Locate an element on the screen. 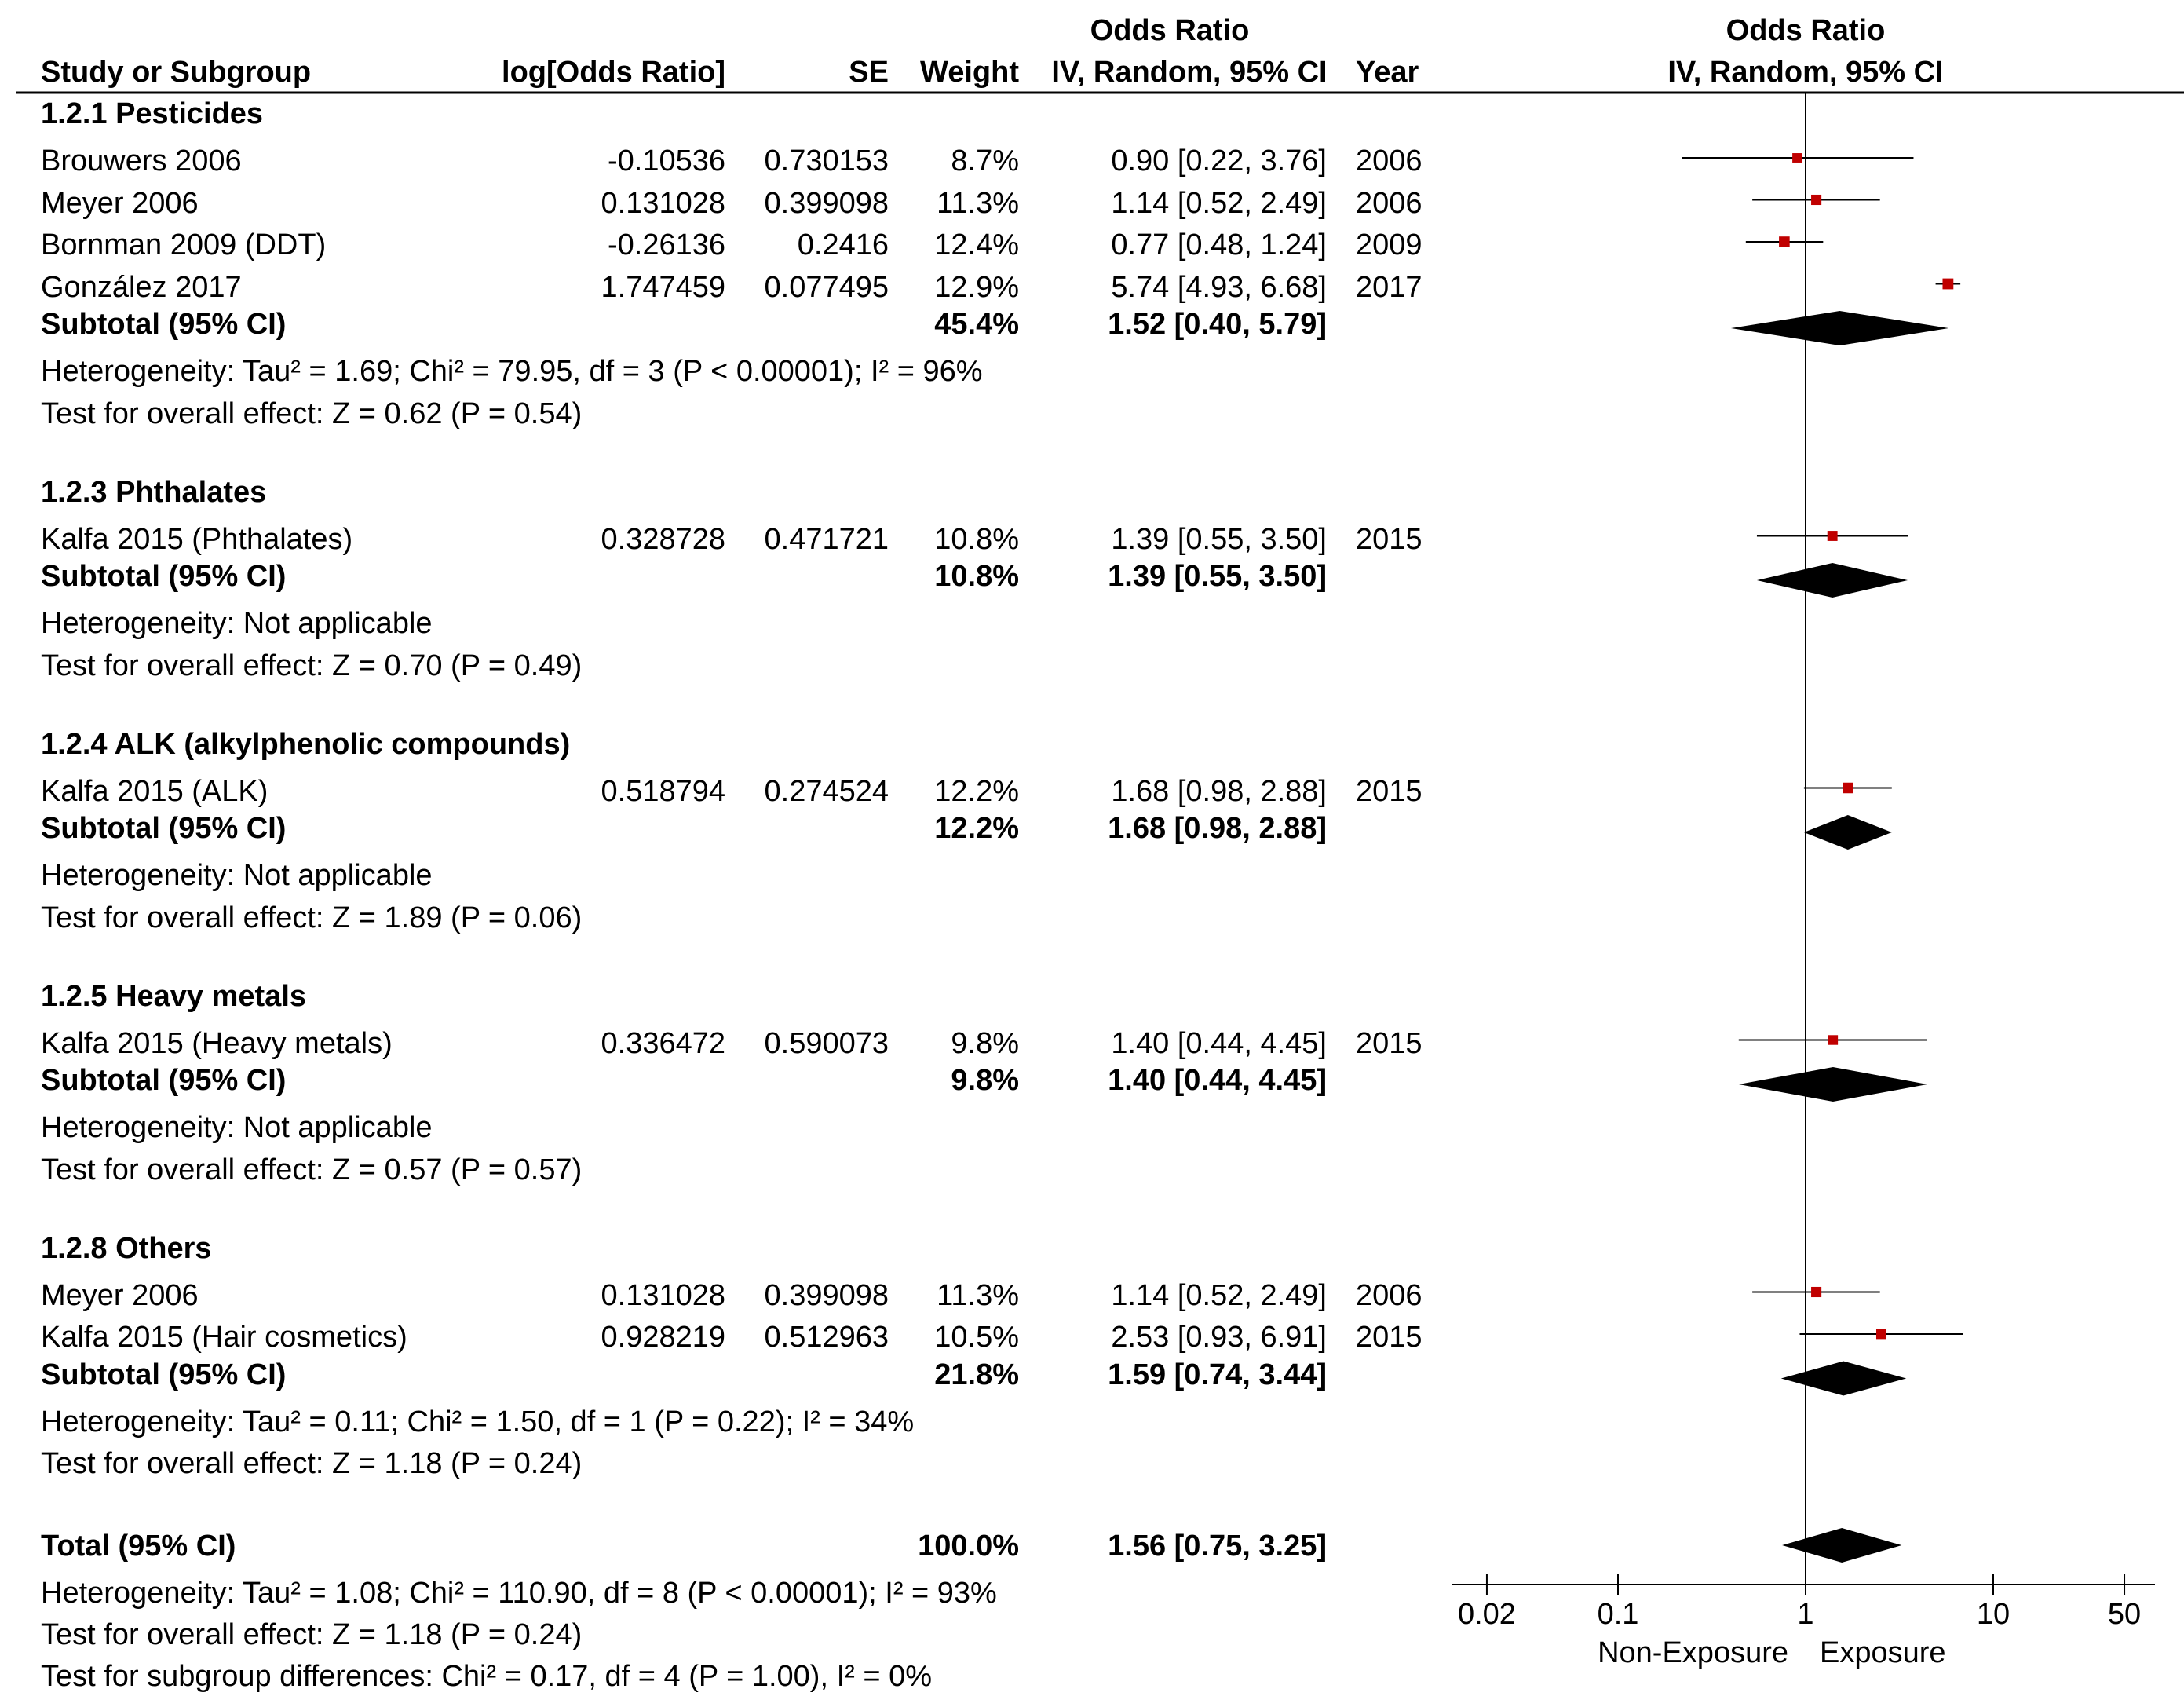 The width and height of the screenshot is (2184, 1696). total-weight: 100.0% is located at coordinates (968, 1547).